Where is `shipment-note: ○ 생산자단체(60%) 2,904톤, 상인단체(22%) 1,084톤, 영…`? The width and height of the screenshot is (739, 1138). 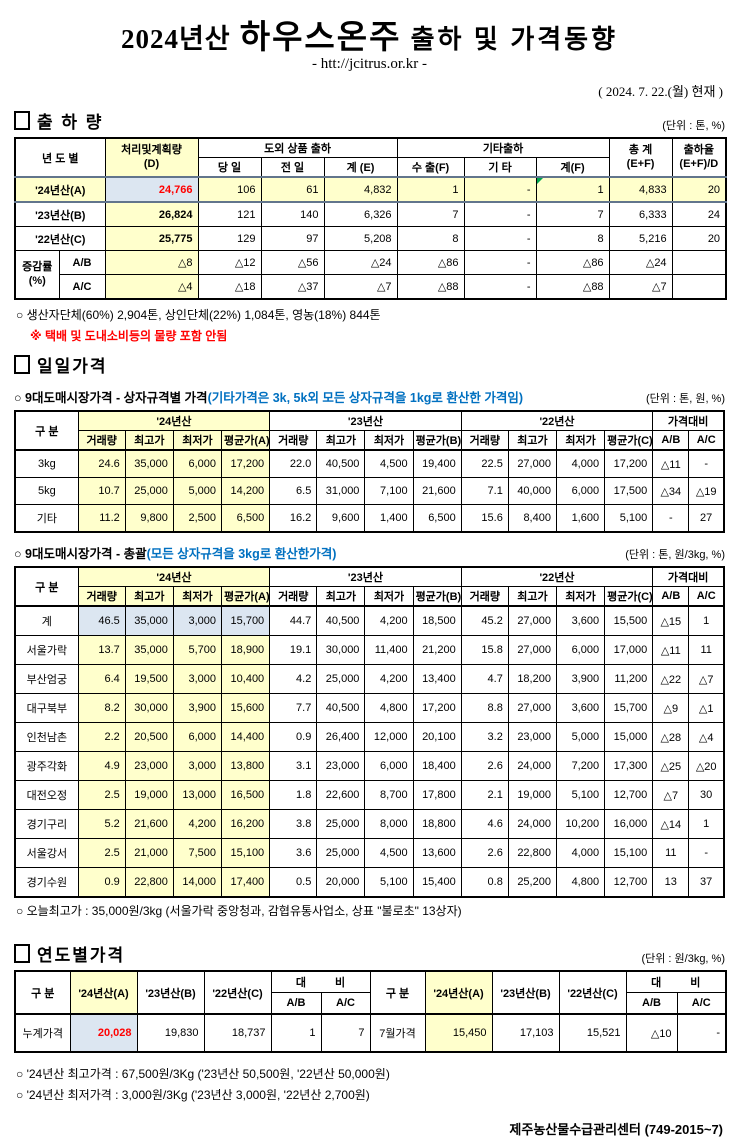 shipment-note: ○ 생산자단체(60%) 2,904톤, 상인단체(22%) 1,084톤, 영… is located at coordinates (198, 315).